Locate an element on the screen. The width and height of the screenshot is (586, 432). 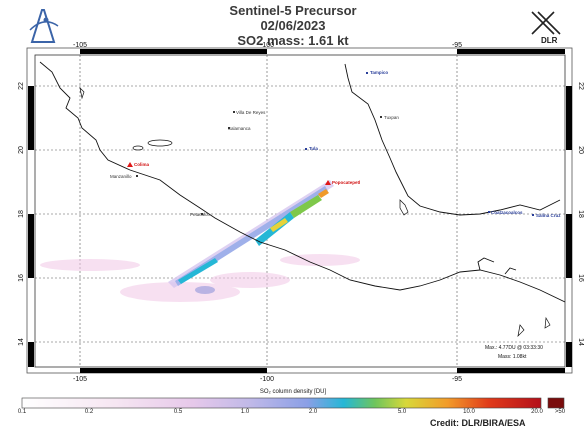
dlr-logo-icon is located at coordinates (546, 23).